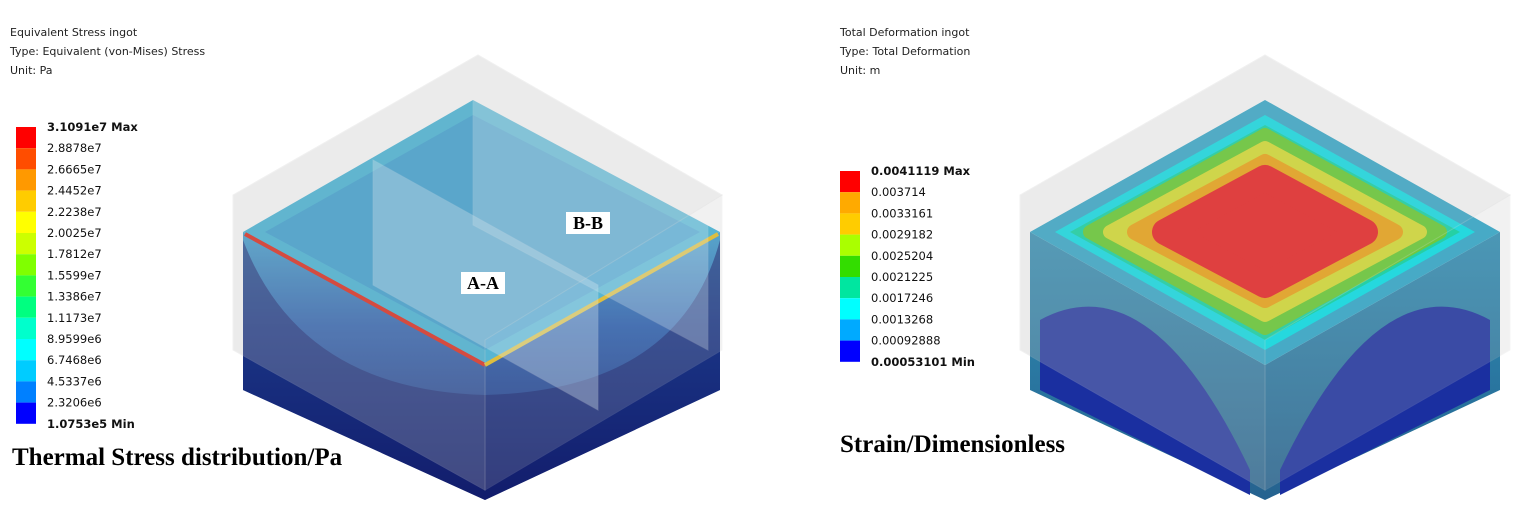 The image size is (1520, 516). Describe the element at coordinates (74, 381) in the screenshot. I see `legend-label: 4.5337e6` at that location.